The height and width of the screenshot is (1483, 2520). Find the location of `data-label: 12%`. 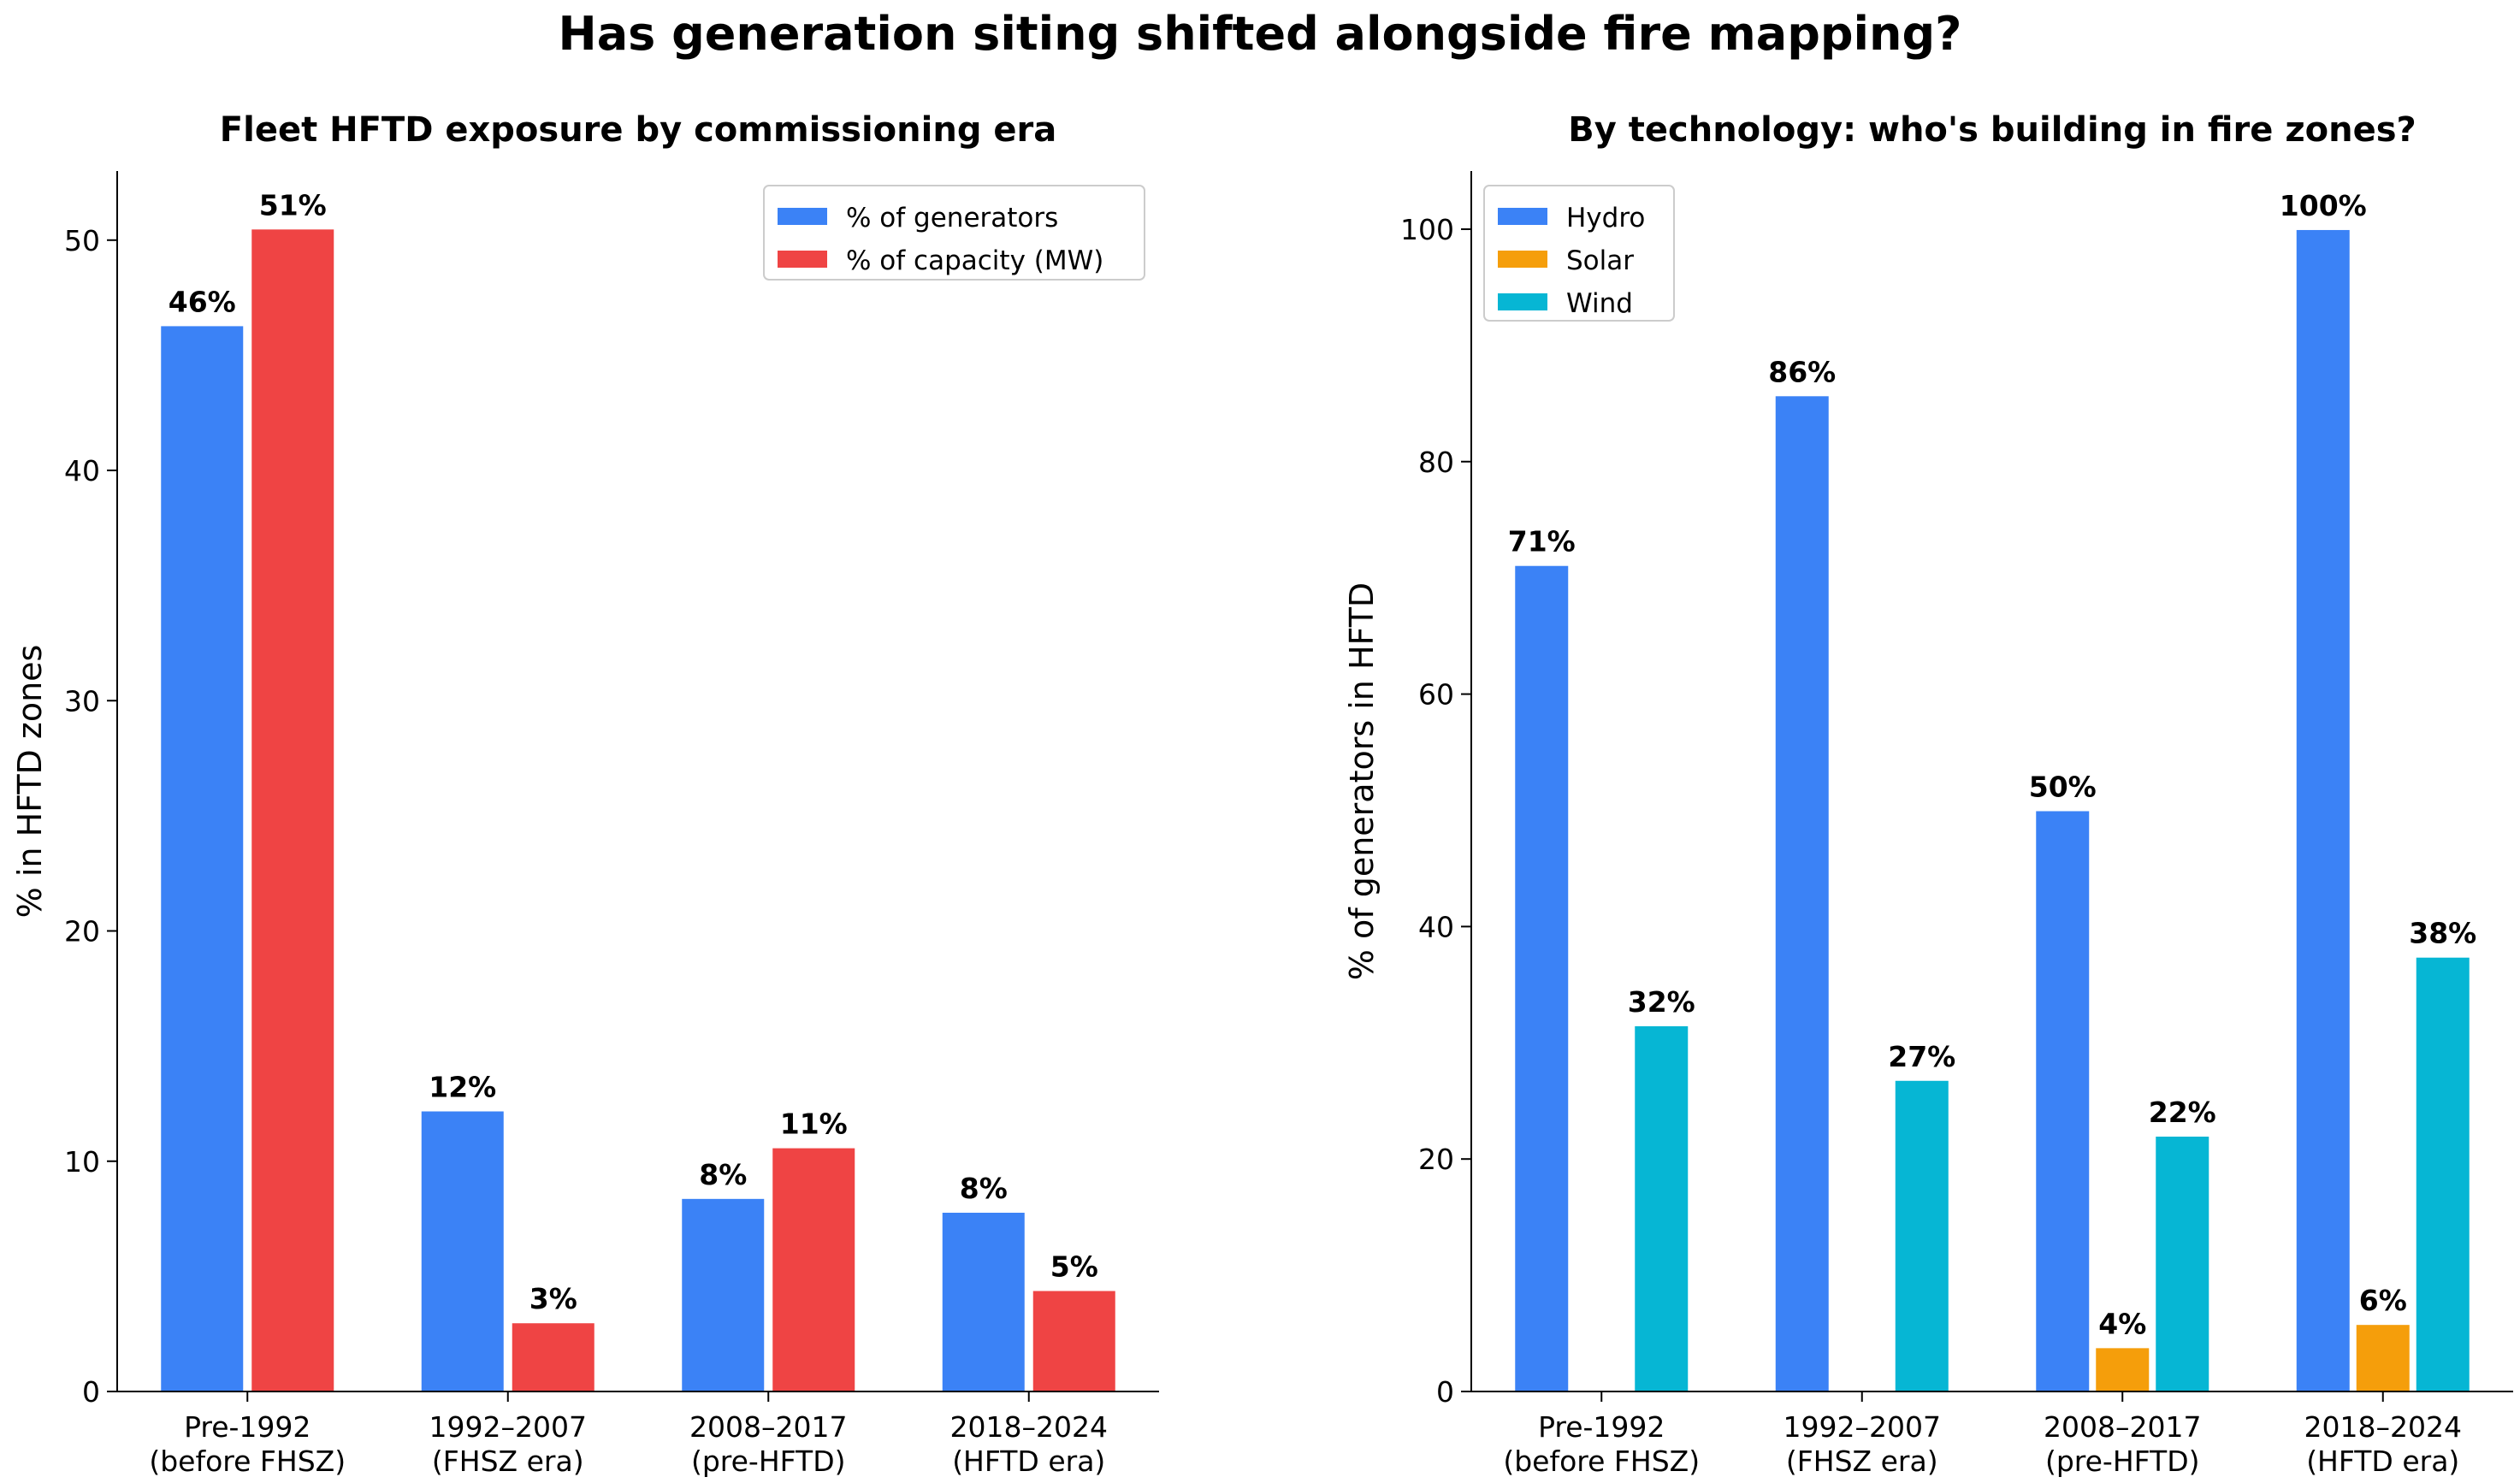

data-label: 12% is located at coordinates (463, 1087).